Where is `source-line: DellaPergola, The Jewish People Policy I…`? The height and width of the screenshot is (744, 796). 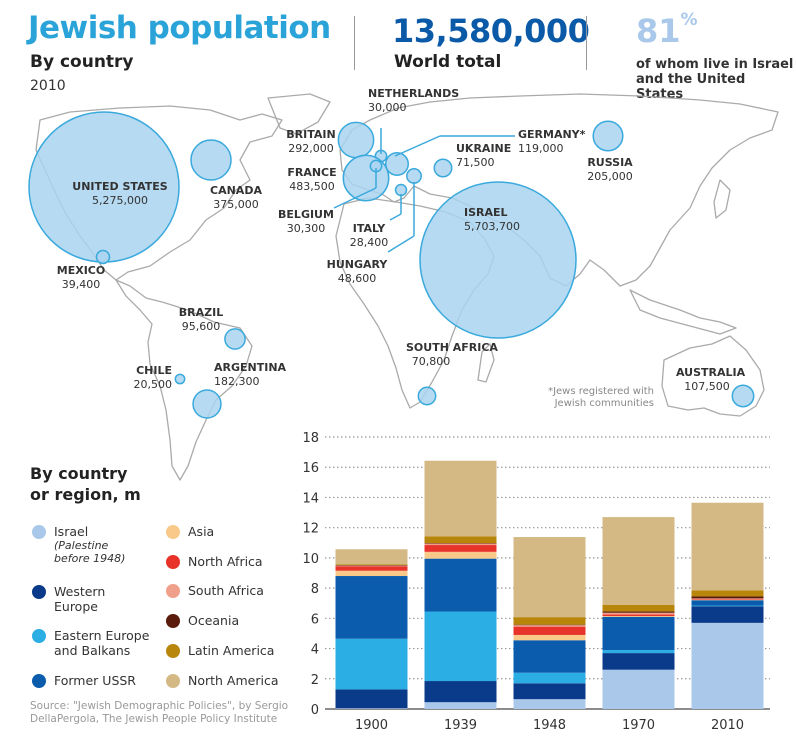 source-line: DellaPergola, The Jewish People Policy I… is located at coordinates (154, 719).